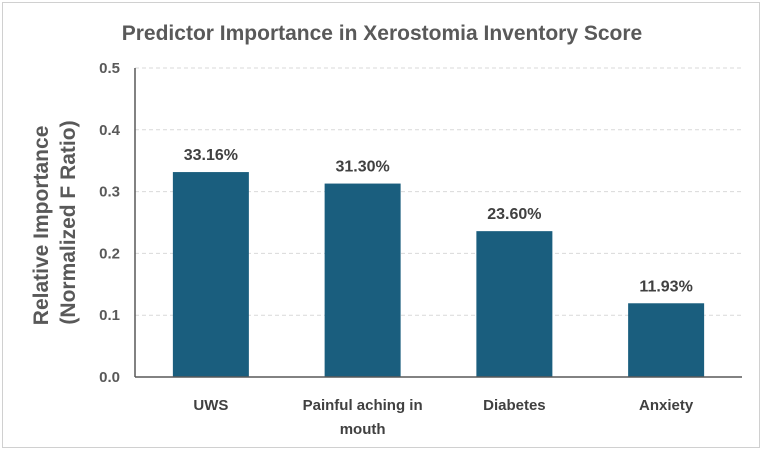 The image size is (764, 452). I want to click on y-tick-label: 0.3, so click(109, 192).